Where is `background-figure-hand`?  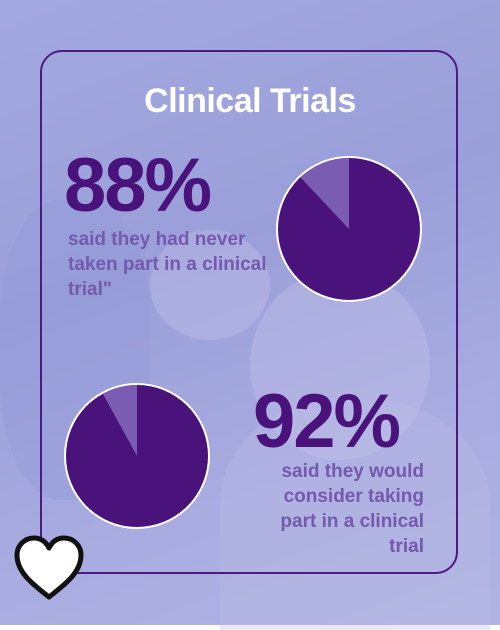
background-figure-hand is located at coordinates (210, 285).